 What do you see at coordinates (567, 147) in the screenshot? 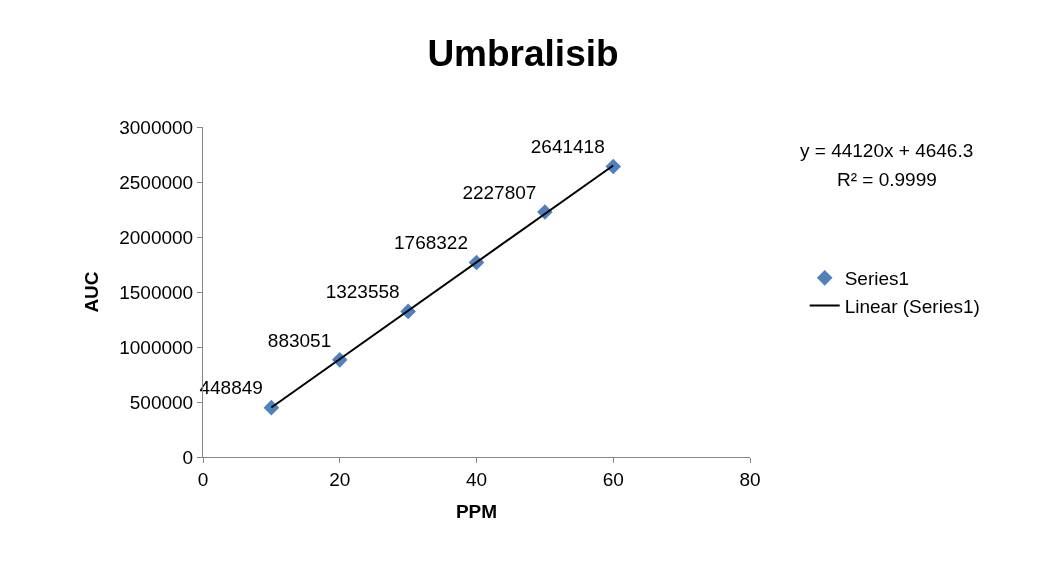
I see `data-label: 2641418` at bounding box center [567, 147].